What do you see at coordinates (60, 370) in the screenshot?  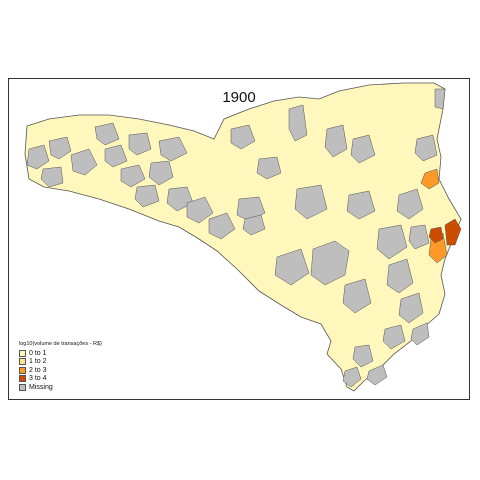 I see `legend-item: 2 to 3` at bounding box center [60, 370].